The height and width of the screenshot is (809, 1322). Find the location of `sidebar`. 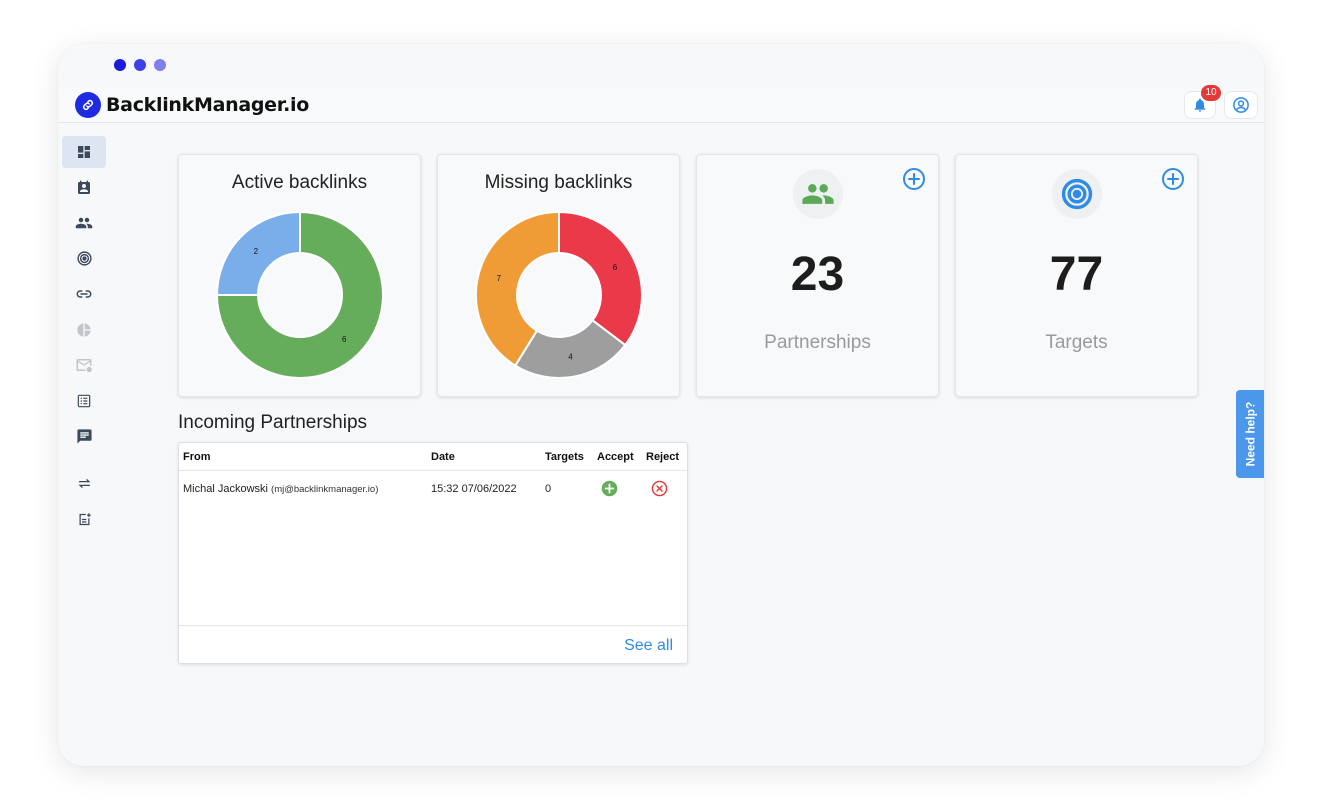

sidebar is located at coordinates (85, 337).